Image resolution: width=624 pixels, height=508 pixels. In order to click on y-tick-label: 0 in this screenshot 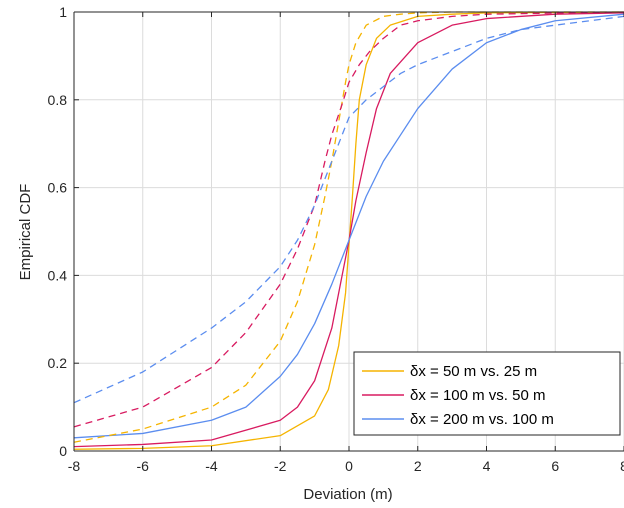, I will do `click(63, 451)`.